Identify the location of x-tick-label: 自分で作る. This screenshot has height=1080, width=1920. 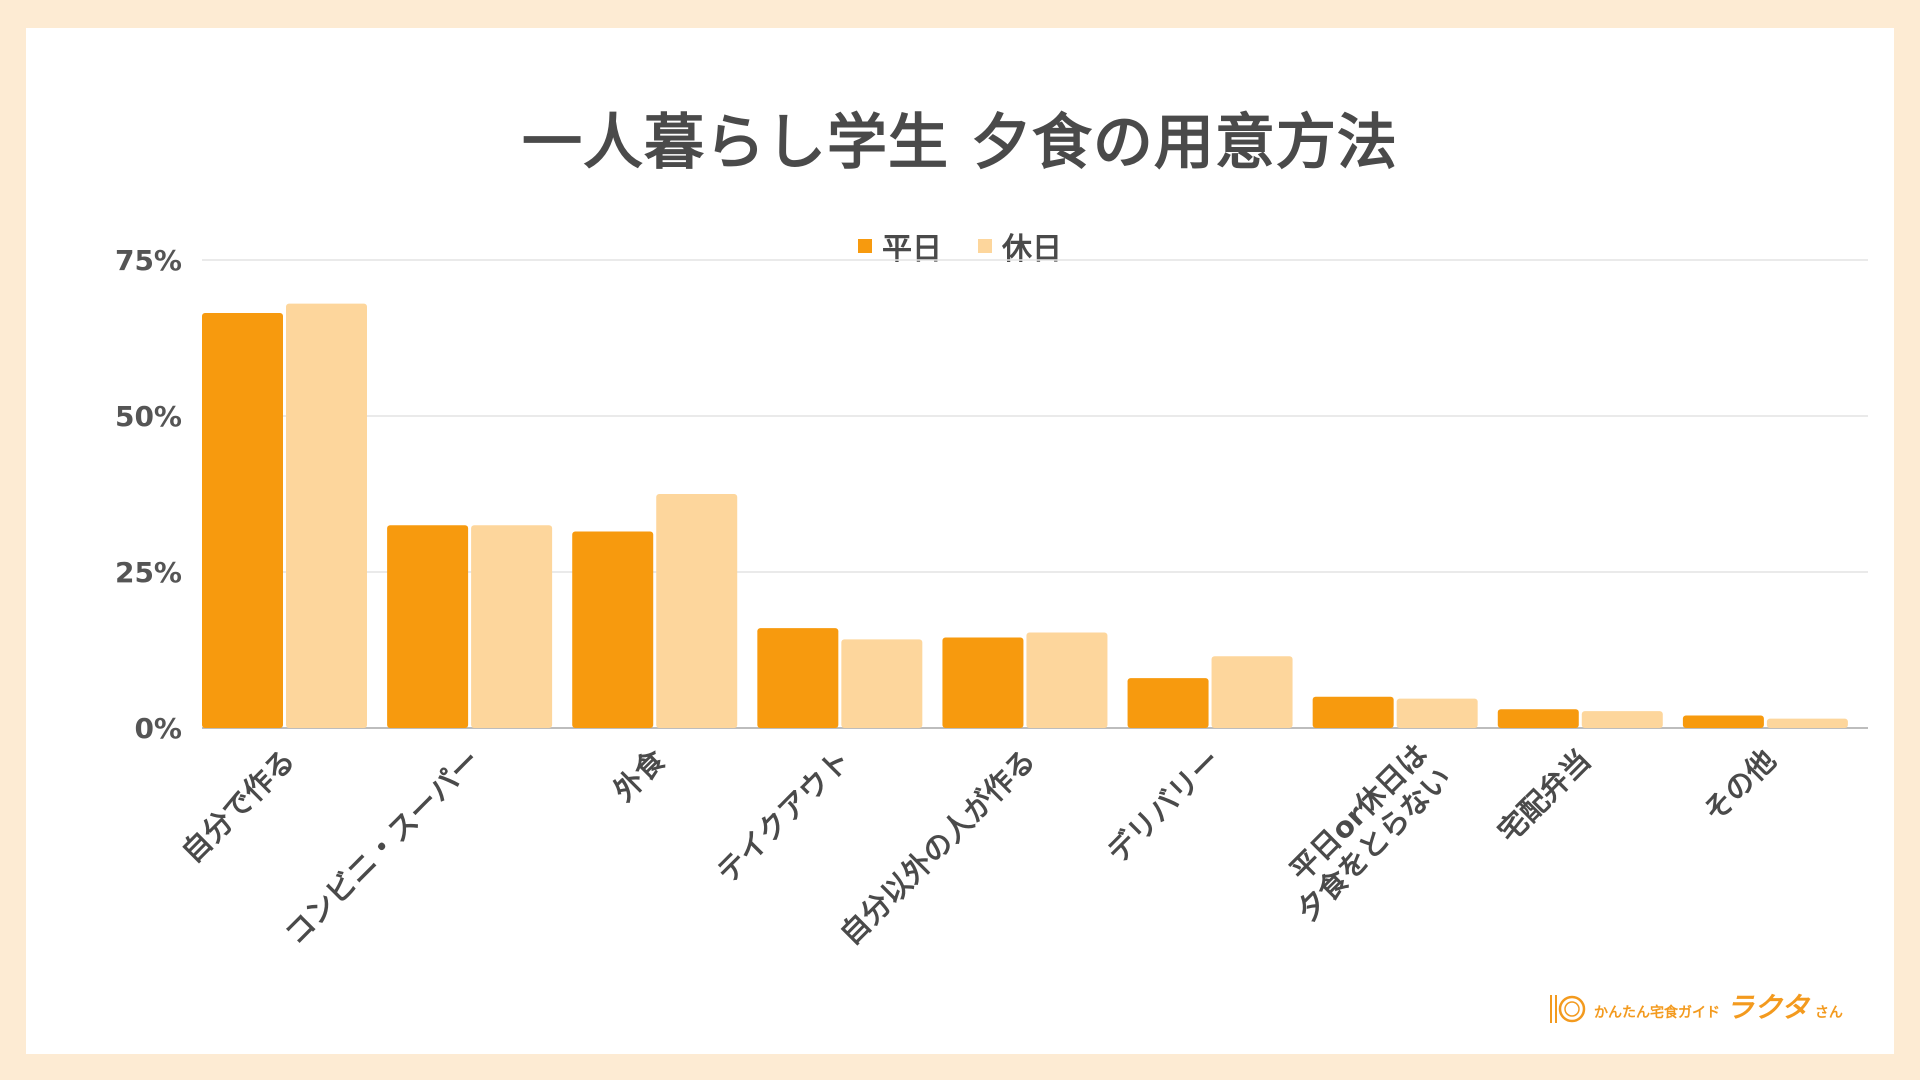
(238, 806).